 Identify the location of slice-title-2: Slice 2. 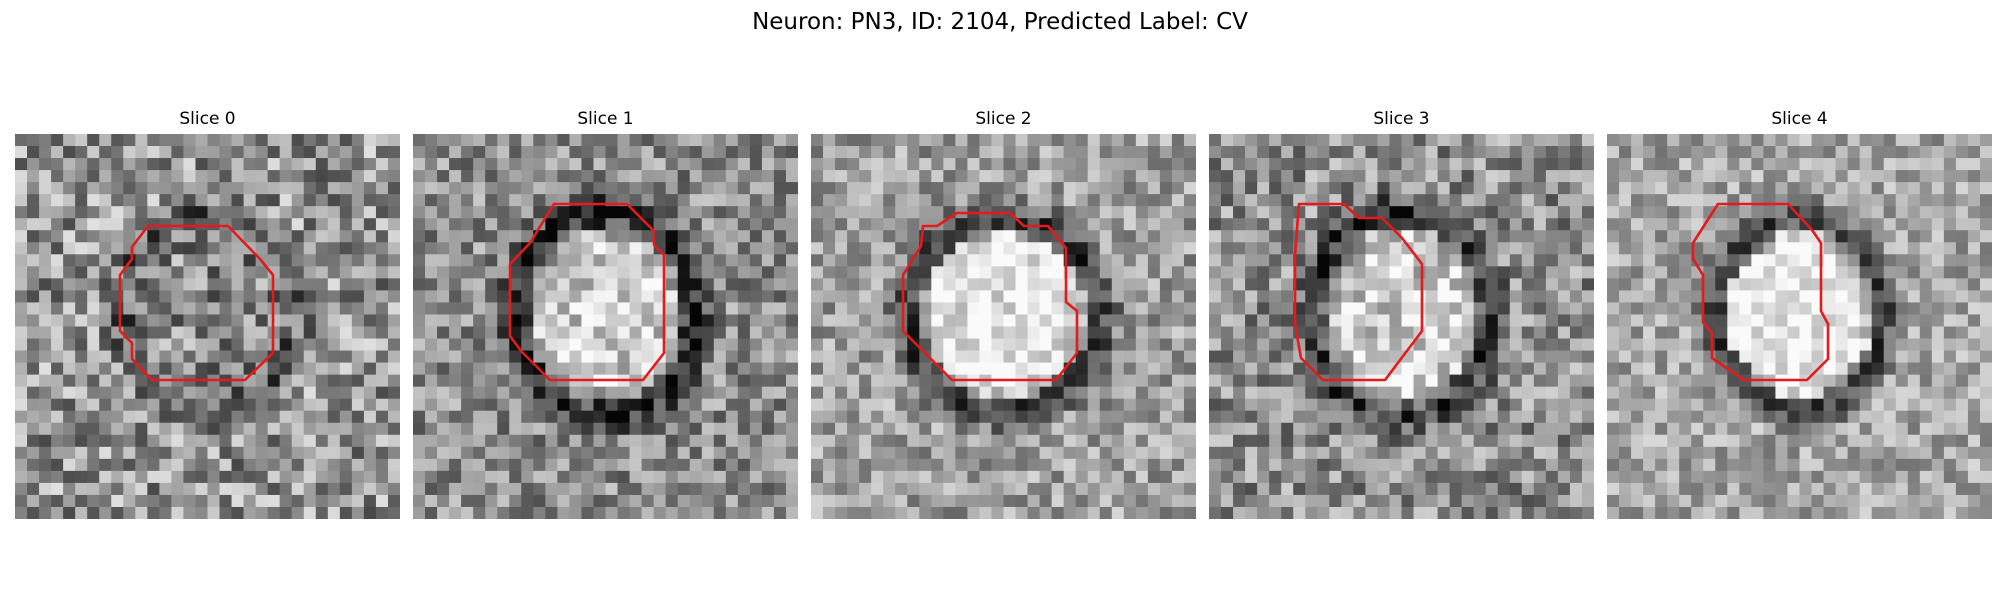
(1003, 119).